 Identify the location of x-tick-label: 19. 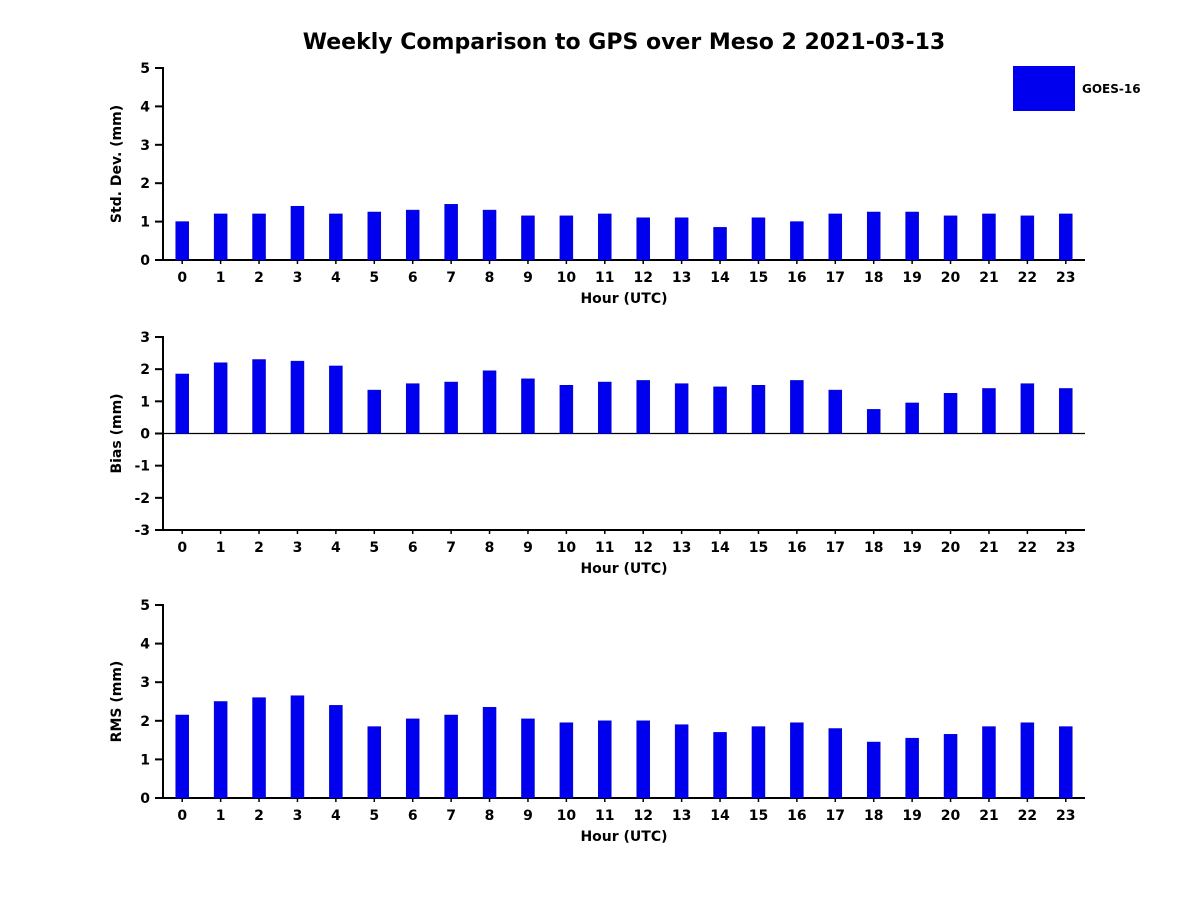
(911, 278).